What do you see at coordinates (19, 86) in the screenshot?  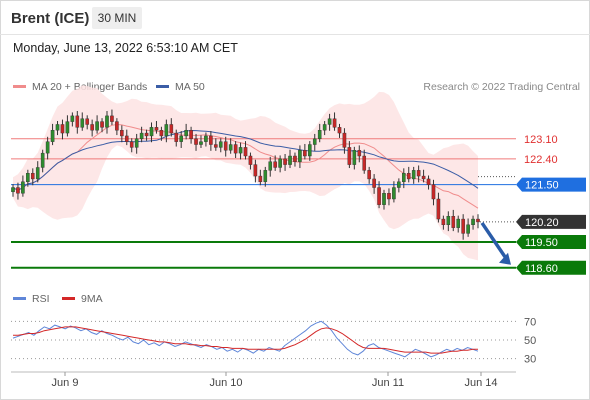 I see `ma20-legend-swatch` at bounding box center [19, 86].